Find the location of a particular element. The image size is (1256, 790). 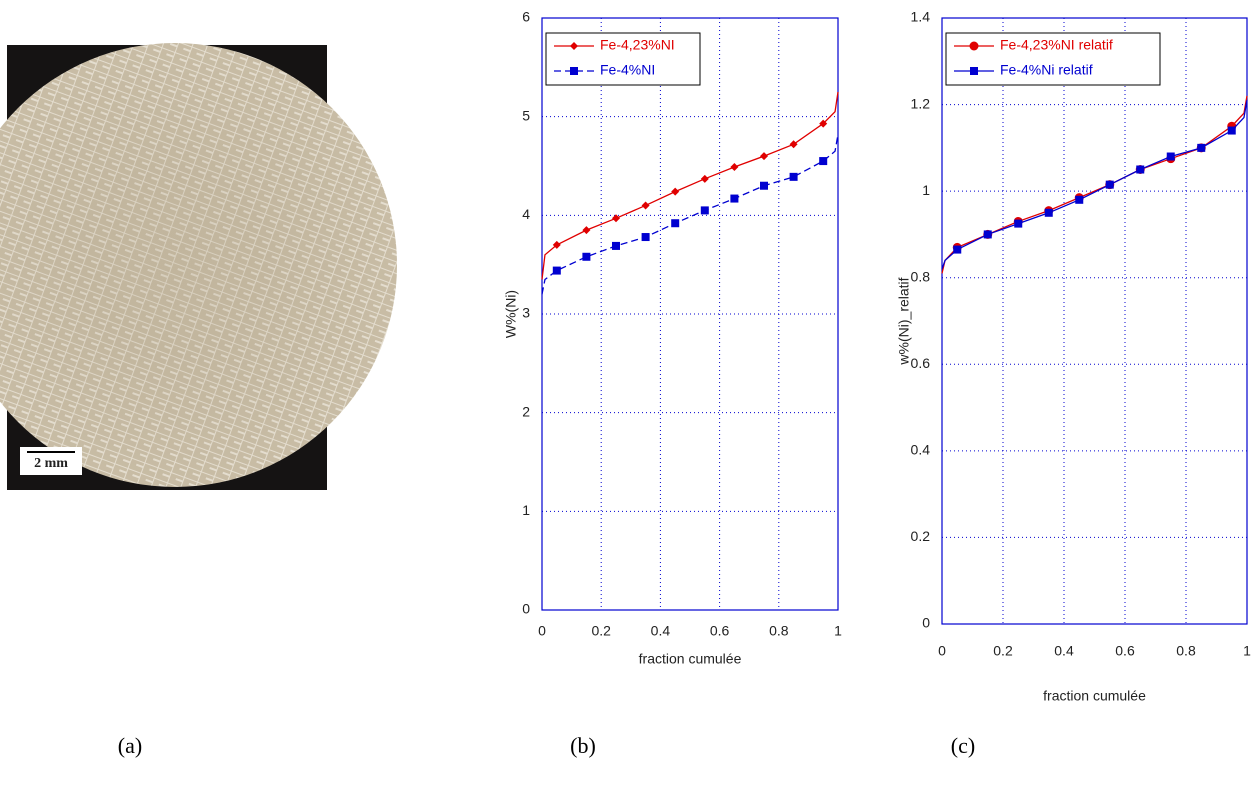

y-tick-label: 5 is located at coordinates (526, 115).